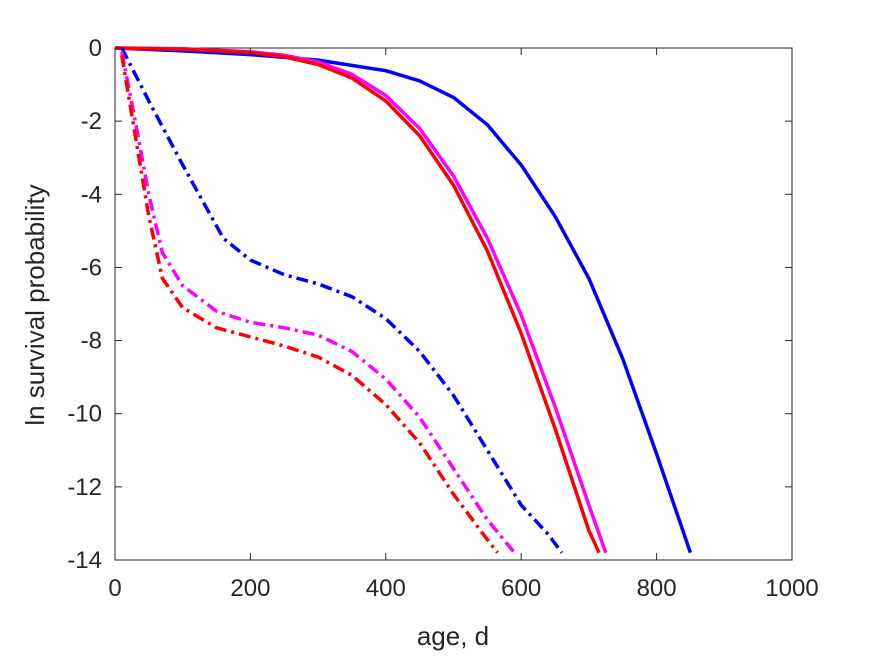 The image size is (875, 656). I want to click on y-tick-label: -8, so click(91, 341).